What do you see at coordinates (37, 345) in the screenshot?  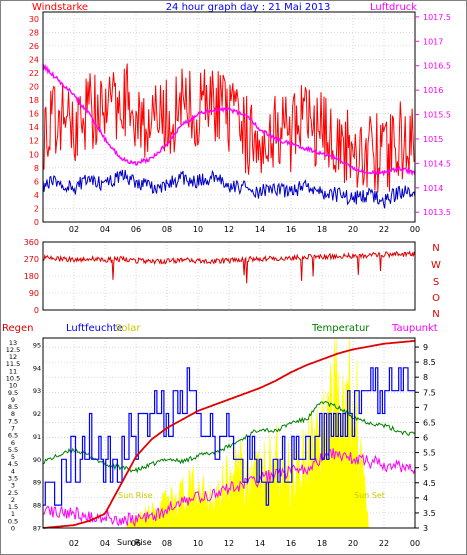 I see `humidity-tick-label: 95` at bounding box center [37, 345].